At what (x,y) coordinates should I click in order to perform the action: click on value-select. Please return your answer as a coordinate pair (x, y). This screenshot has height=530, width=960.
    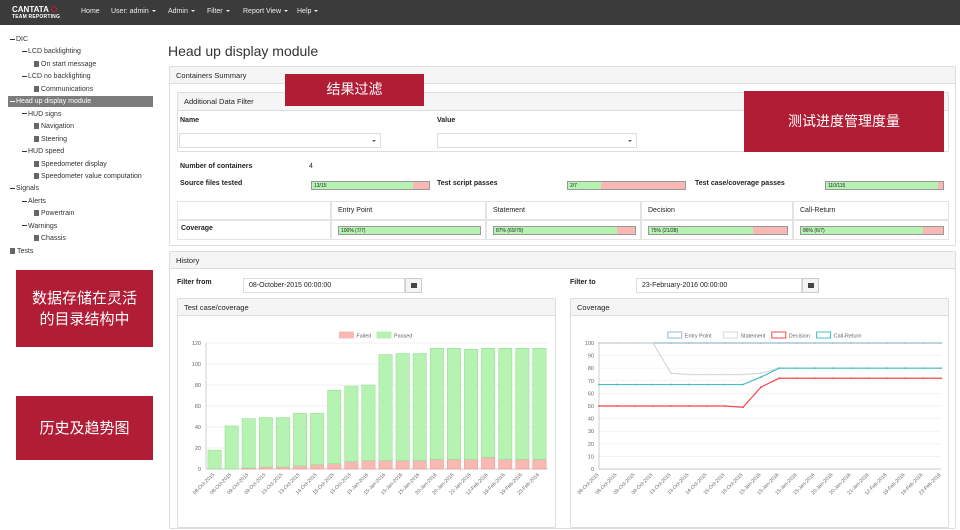
    Looking at the image, I should click on (537, 140).